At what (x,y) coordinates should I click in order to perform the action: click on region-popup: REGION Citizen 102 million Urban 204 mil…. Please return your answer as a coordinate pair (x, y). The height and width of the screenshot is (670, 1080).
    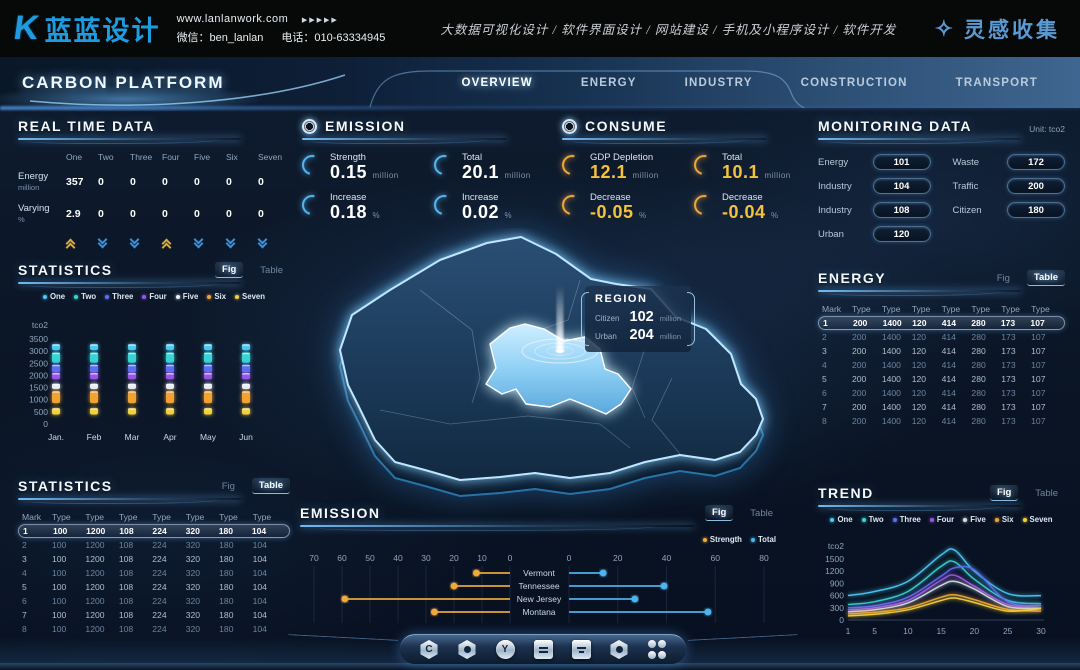
    Looking at the image, I should click on (638, 319).